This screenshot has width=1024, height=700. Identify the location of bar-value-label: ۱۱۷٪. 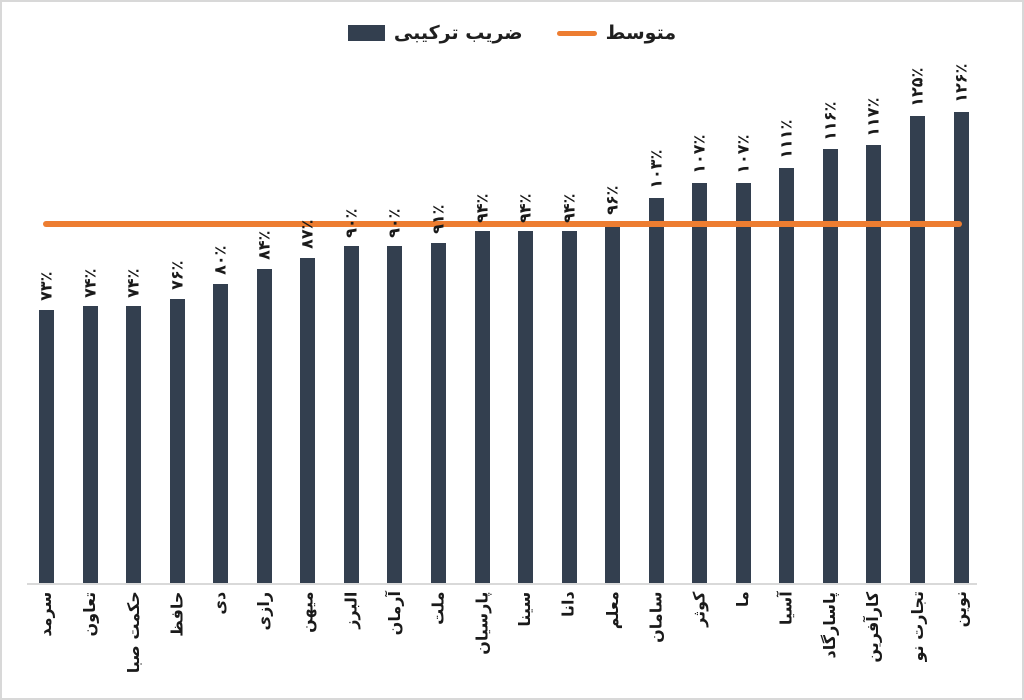
(873, 117).